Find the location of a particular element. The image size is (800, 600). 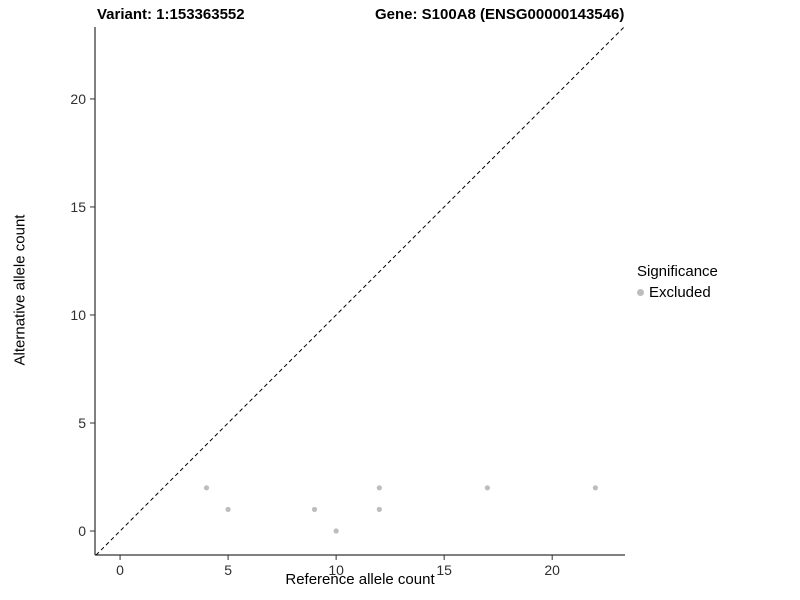

y-tick-label: 0 is located at coordinates (82, 531).